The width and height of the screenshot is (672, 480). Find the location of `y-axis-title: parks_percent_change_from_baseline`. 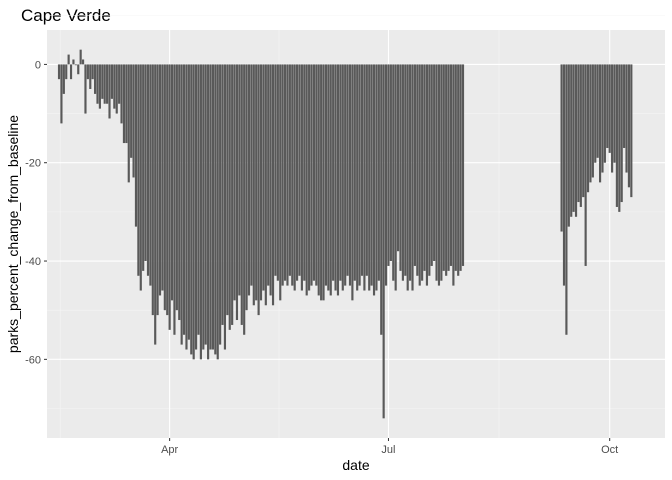

y-axis-title: parks_percent_change_from_baseline is located at coordinates (13, 234).